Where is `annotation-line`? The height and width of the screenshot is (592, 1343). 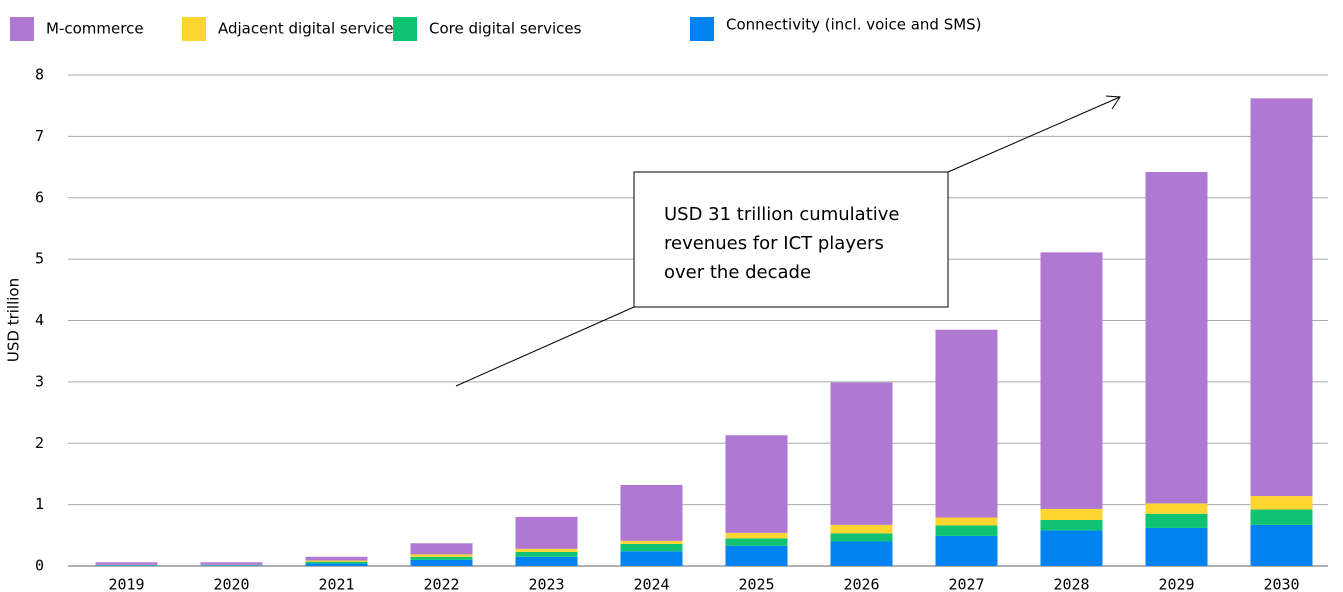
annotation-line is located at coordinates (545, 346).